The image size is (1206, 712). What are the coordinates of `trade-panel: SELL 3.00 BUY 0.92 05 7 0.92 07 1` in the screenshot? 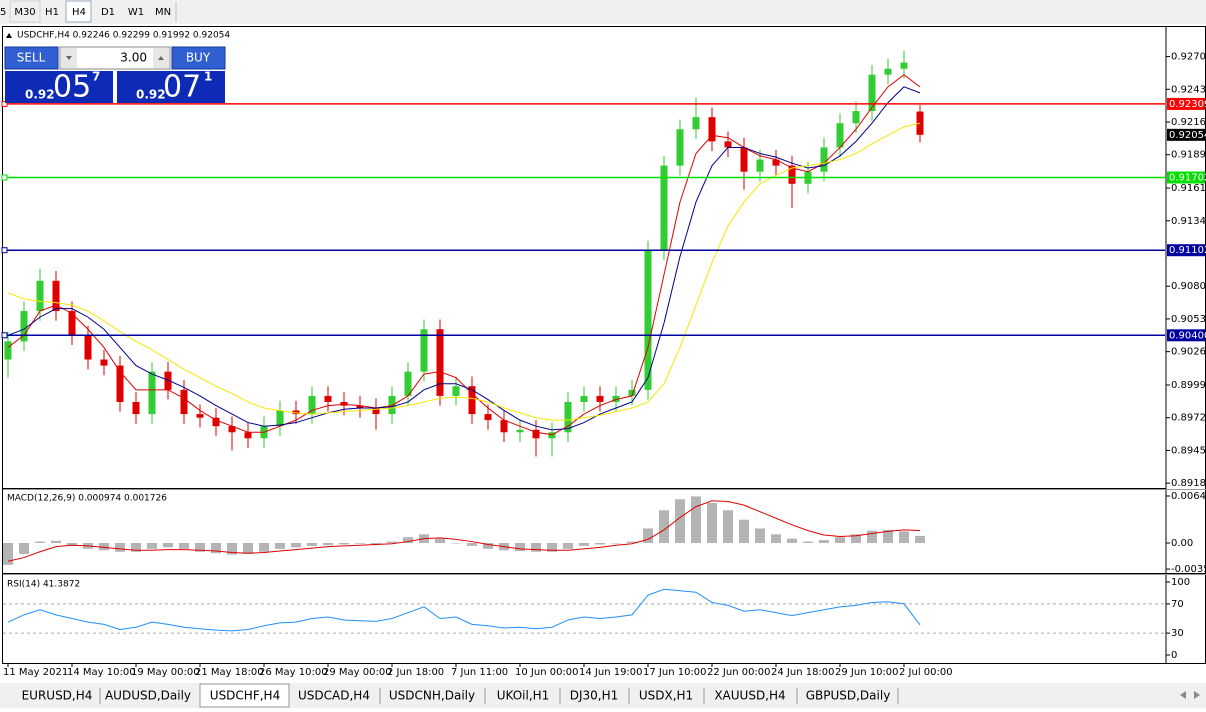 It's located at (115, 75).